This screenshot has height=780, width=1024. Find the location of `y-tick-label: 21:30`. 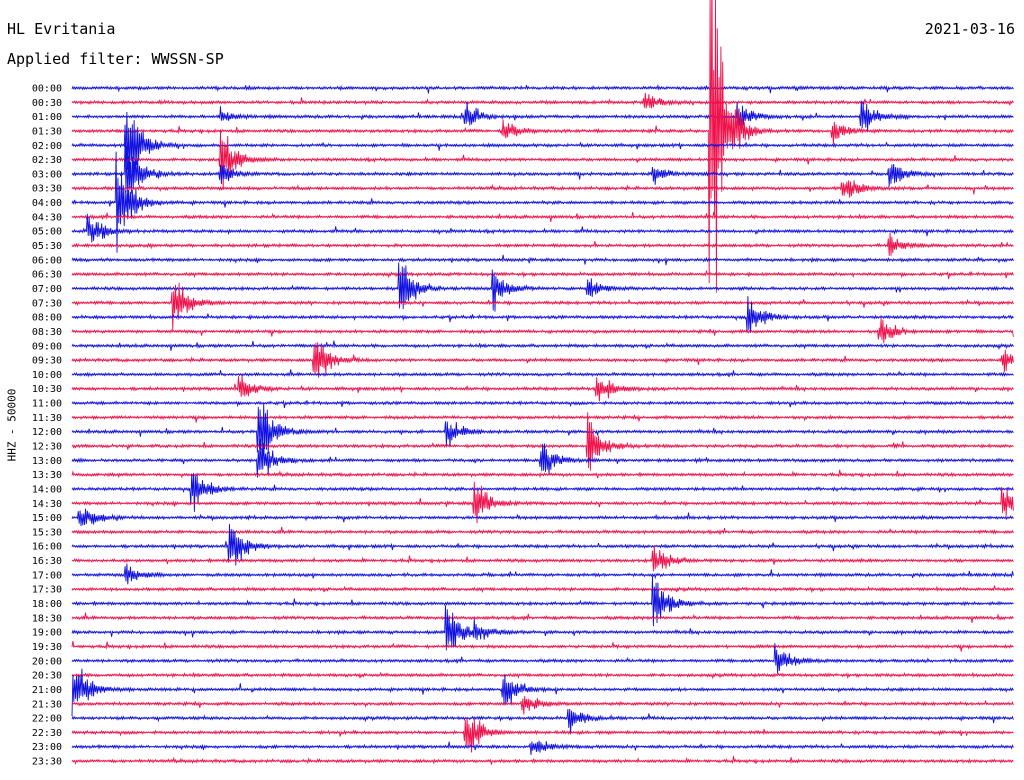

y-tick-label: 21:30 is located at coordinates (47, 704).